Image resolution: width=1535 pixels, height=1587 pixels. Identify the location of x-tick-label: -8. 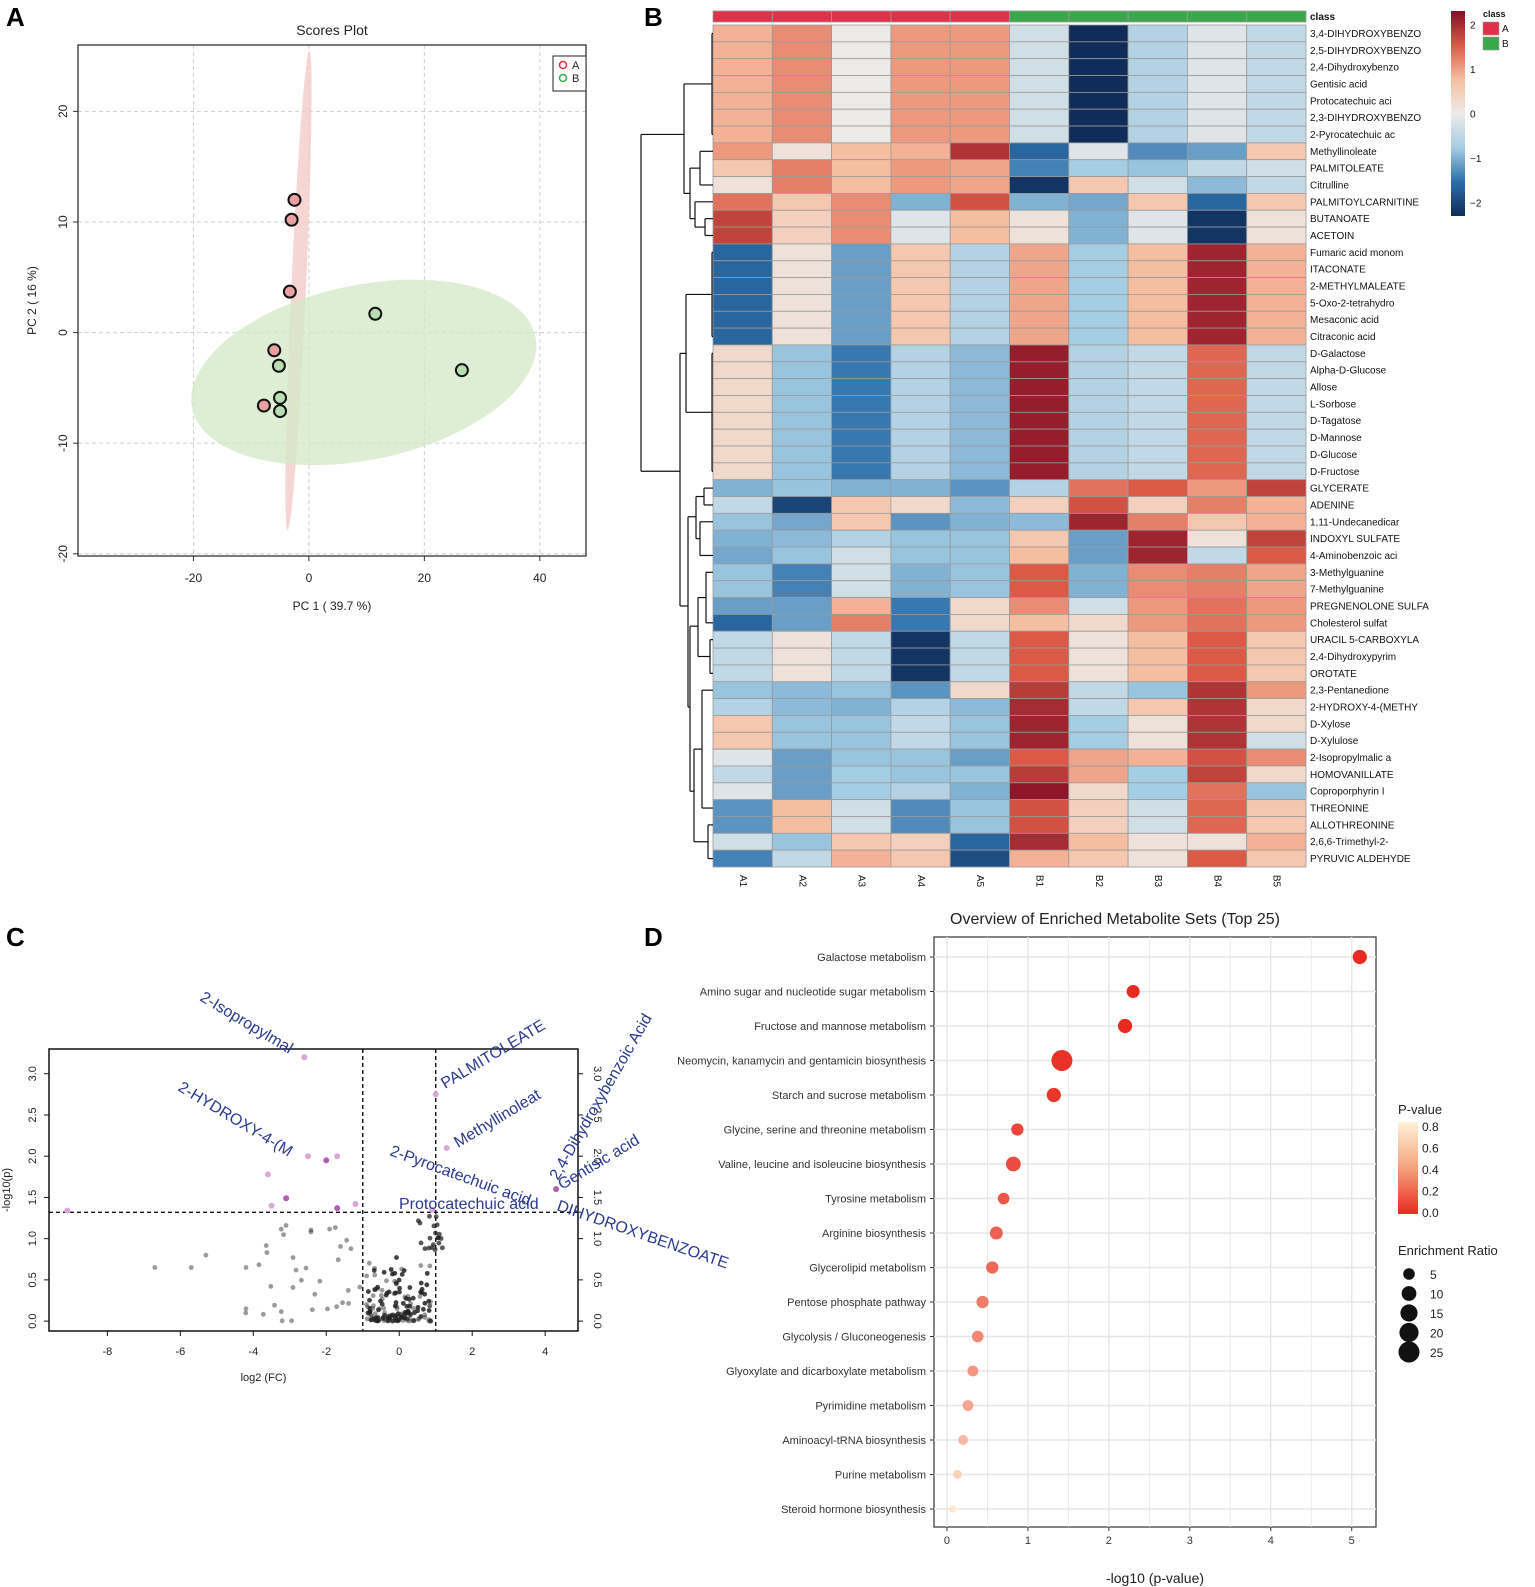
(107, 1352).